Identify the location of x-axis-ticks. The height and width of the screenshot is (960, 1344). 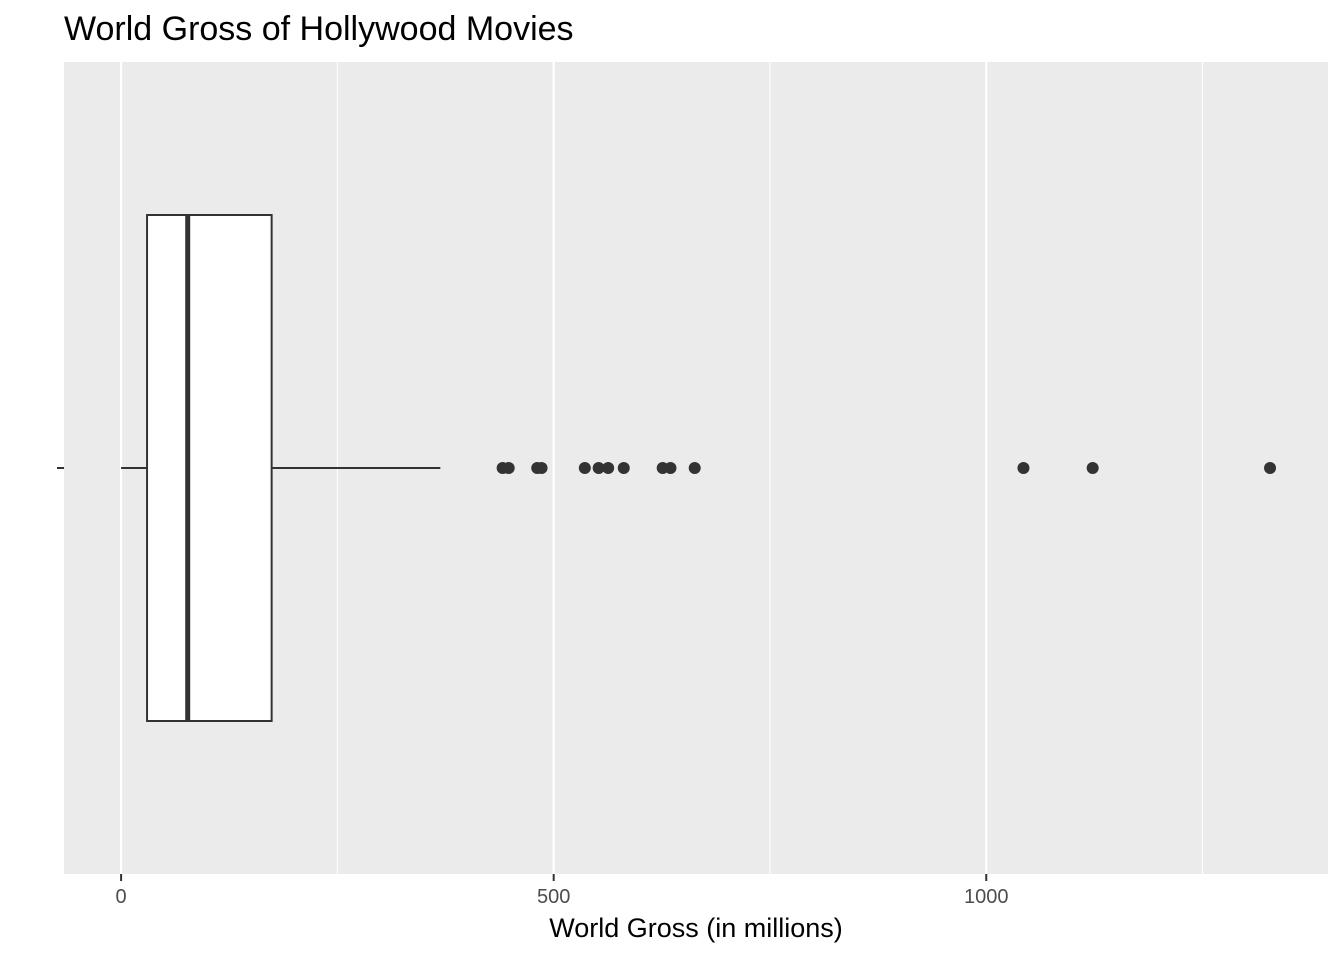
(554, 877).